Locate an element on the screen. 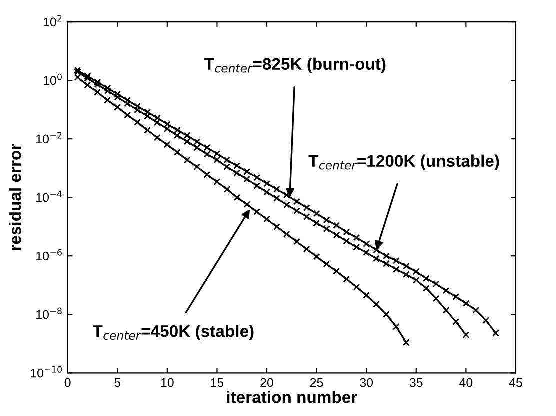  x-tick-label: 35 is located at coordinates (416, 383).